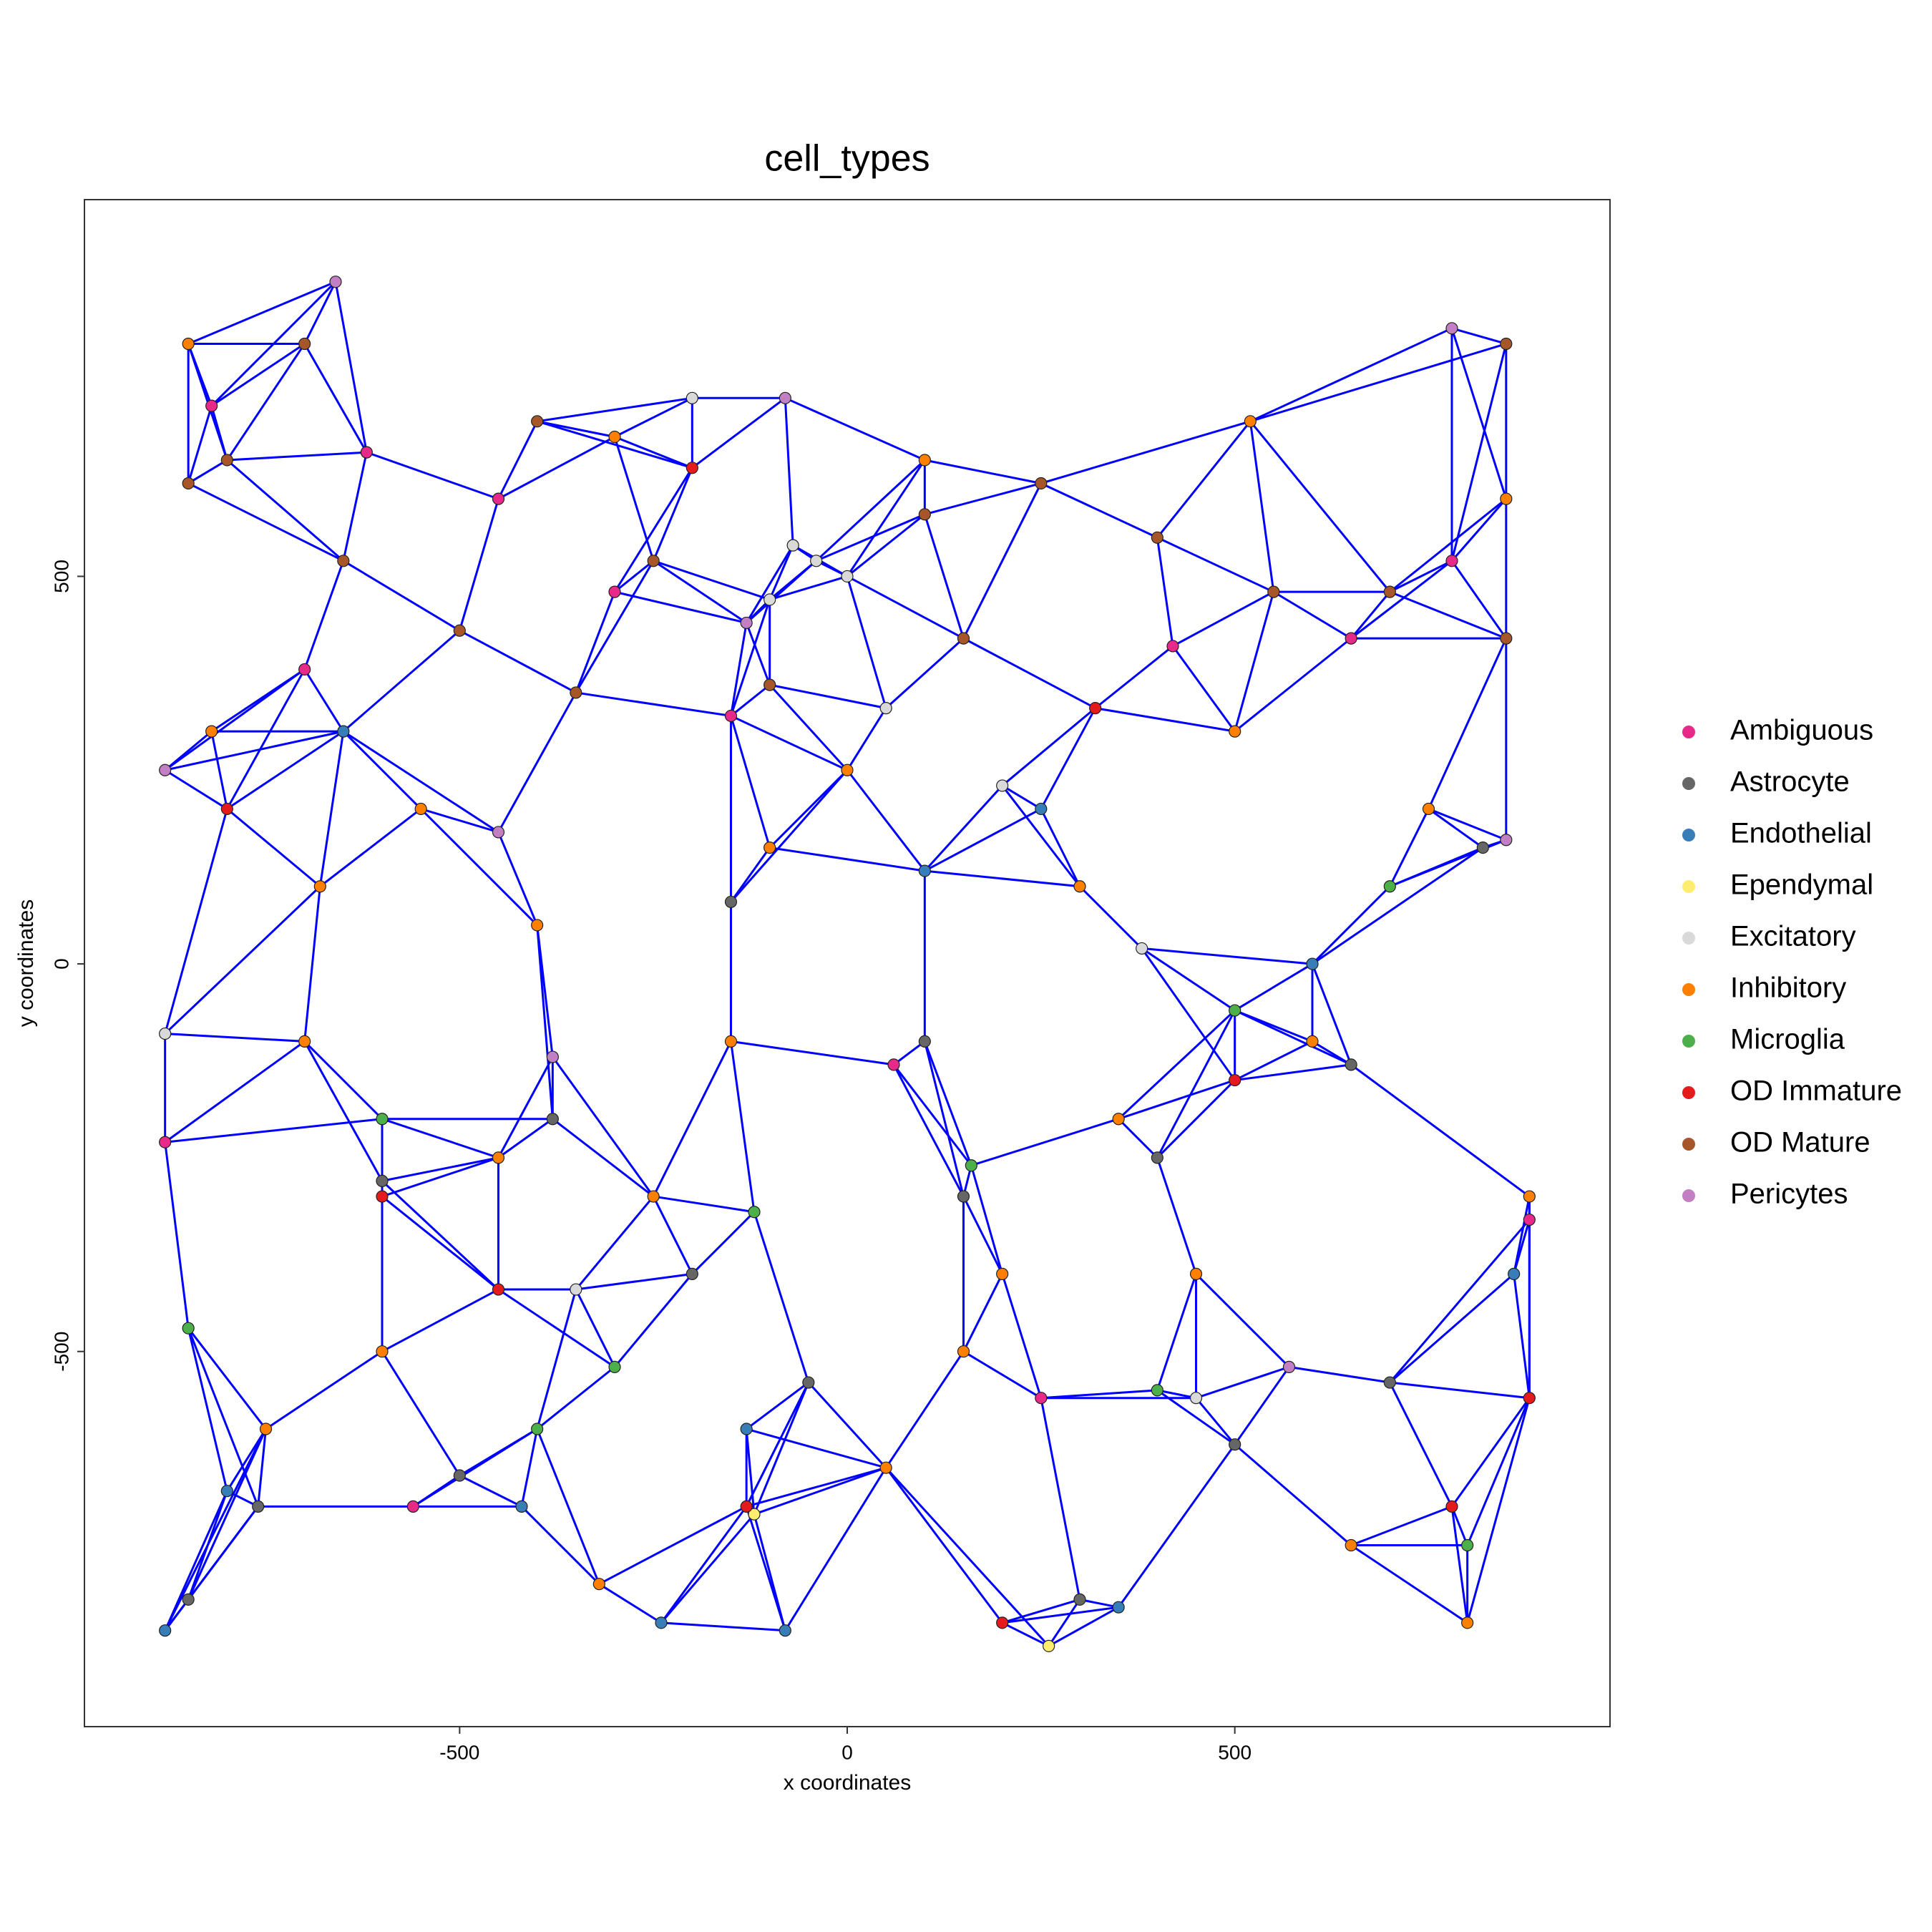 Image resolution: width=1932 pixels, height=1932 pixels. I want to click on x-tick-label: -500, so click(459, 1752).